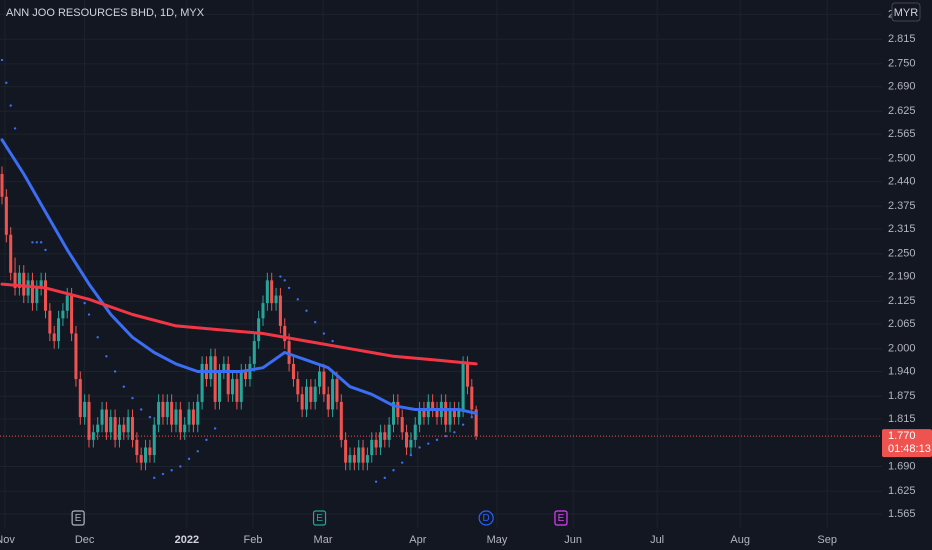 This screenshot has height=550, width=932. I want to click on x-tick-label: Mar, so click(323, 540).